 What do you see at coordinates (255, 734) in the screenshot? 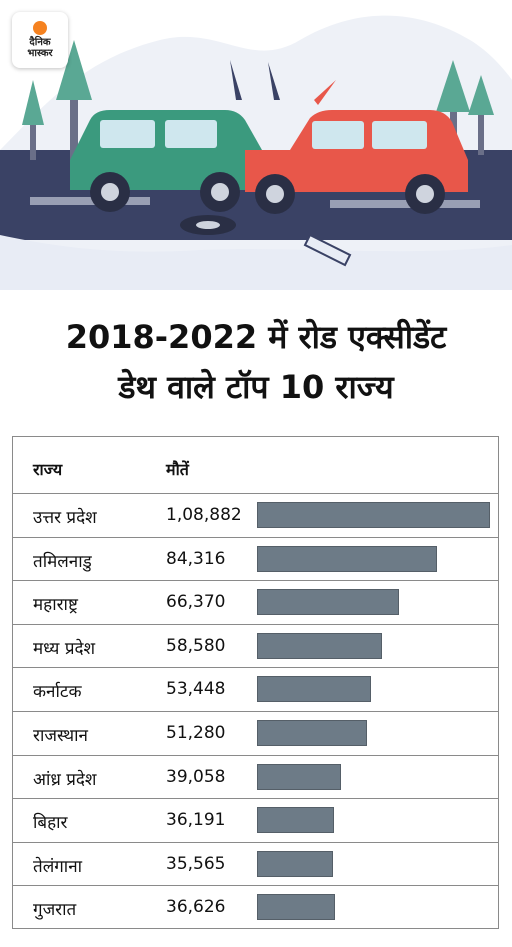
I see `table-row: राजस्थान 51,280` at bounding box center [255, 734].